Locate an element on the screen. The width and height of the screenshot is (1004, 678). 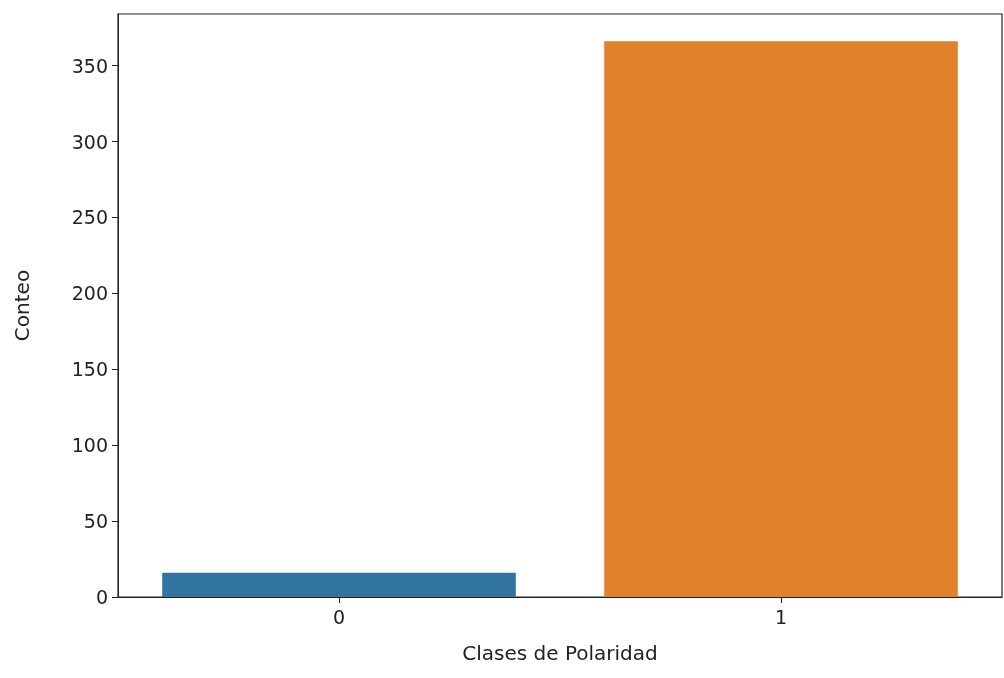
y-tick-label: 100 is located at coordinates (89, 445).